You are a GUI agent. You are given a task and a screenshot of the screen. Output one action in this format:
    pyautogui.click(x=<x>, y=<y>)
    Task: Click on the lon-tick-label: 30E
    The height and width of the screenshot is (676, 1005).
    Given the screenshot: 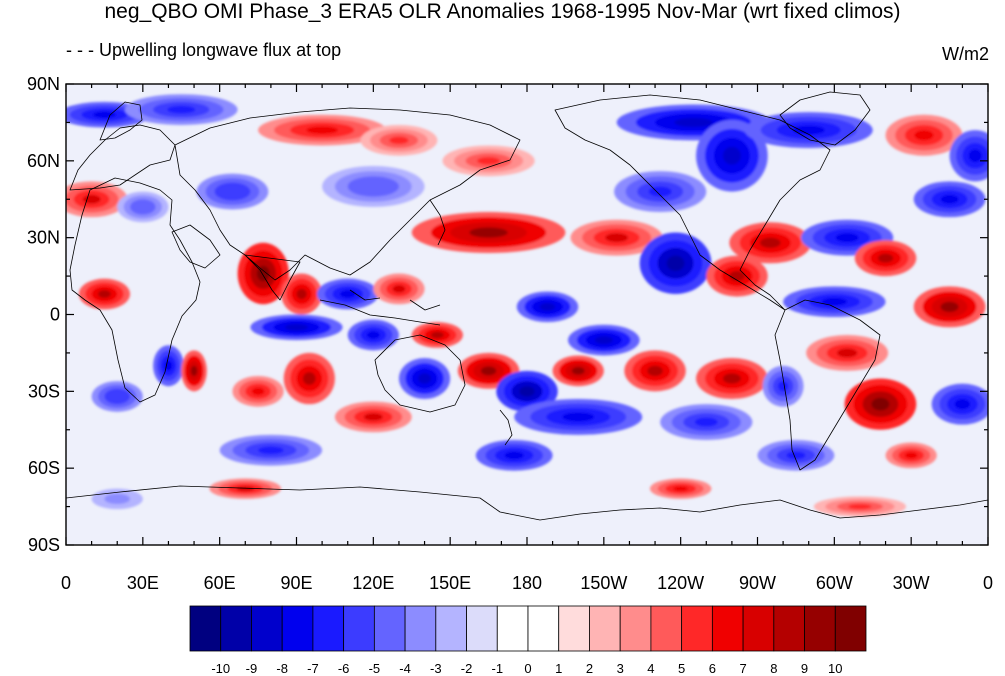 What is the action you would take?
    pyautogui.click(x=143, y=583)
    